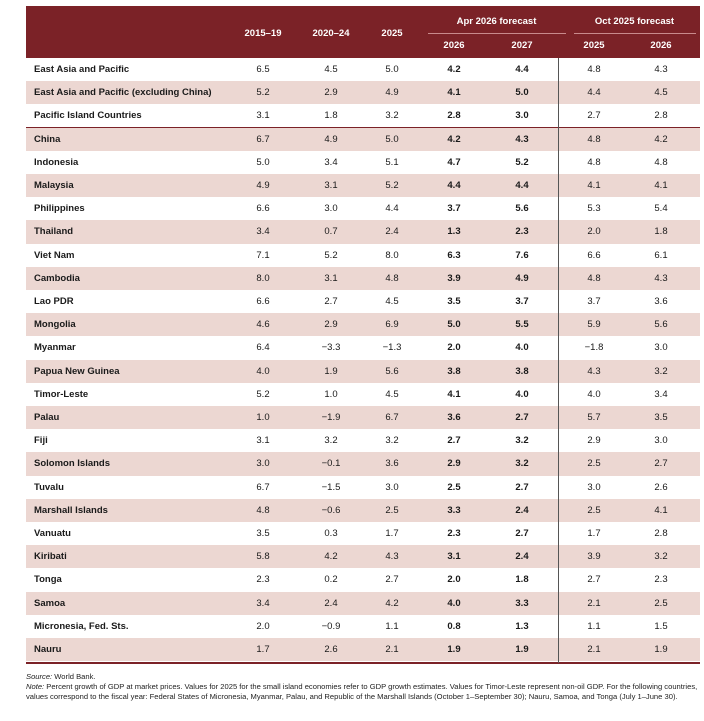 The image size is (704, 721). I want to click on cell-oct-2025: 5.3, so click(594, 209).